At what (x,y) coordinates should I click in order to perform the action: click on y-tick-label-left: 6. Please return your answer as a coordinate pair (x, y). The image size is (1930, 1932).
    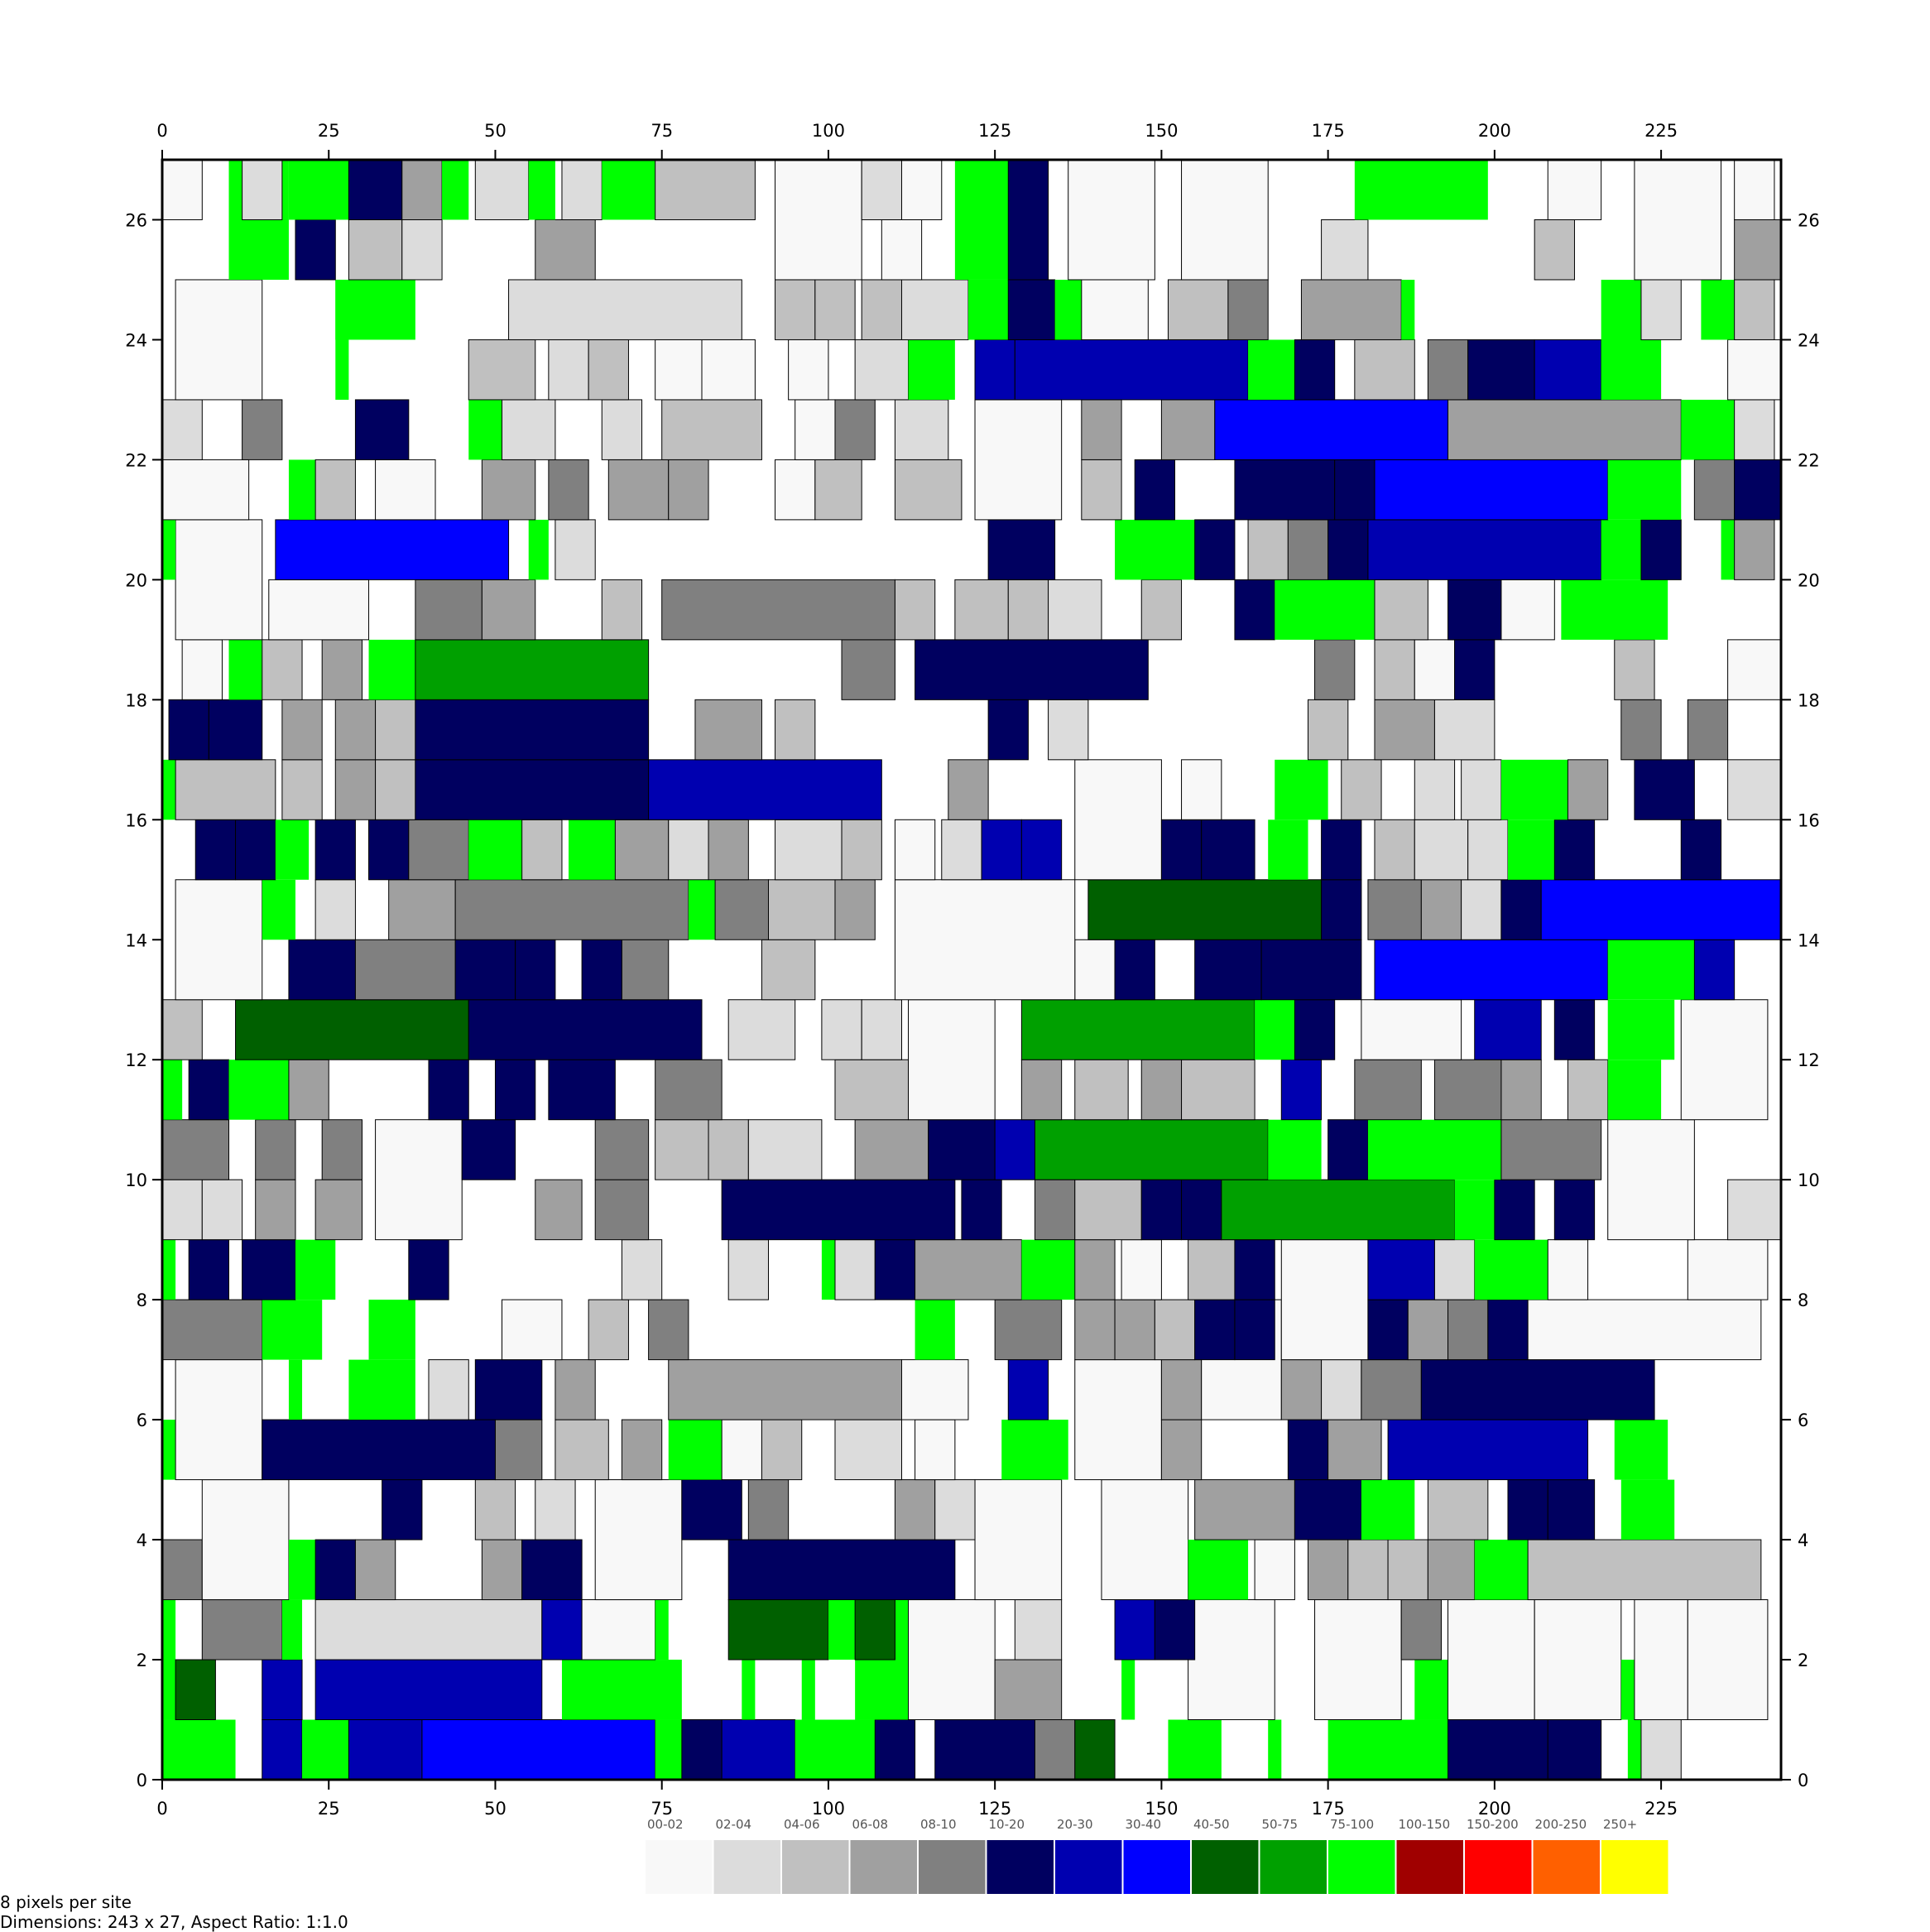
    Looking at the image, I should click on (142, 1420).